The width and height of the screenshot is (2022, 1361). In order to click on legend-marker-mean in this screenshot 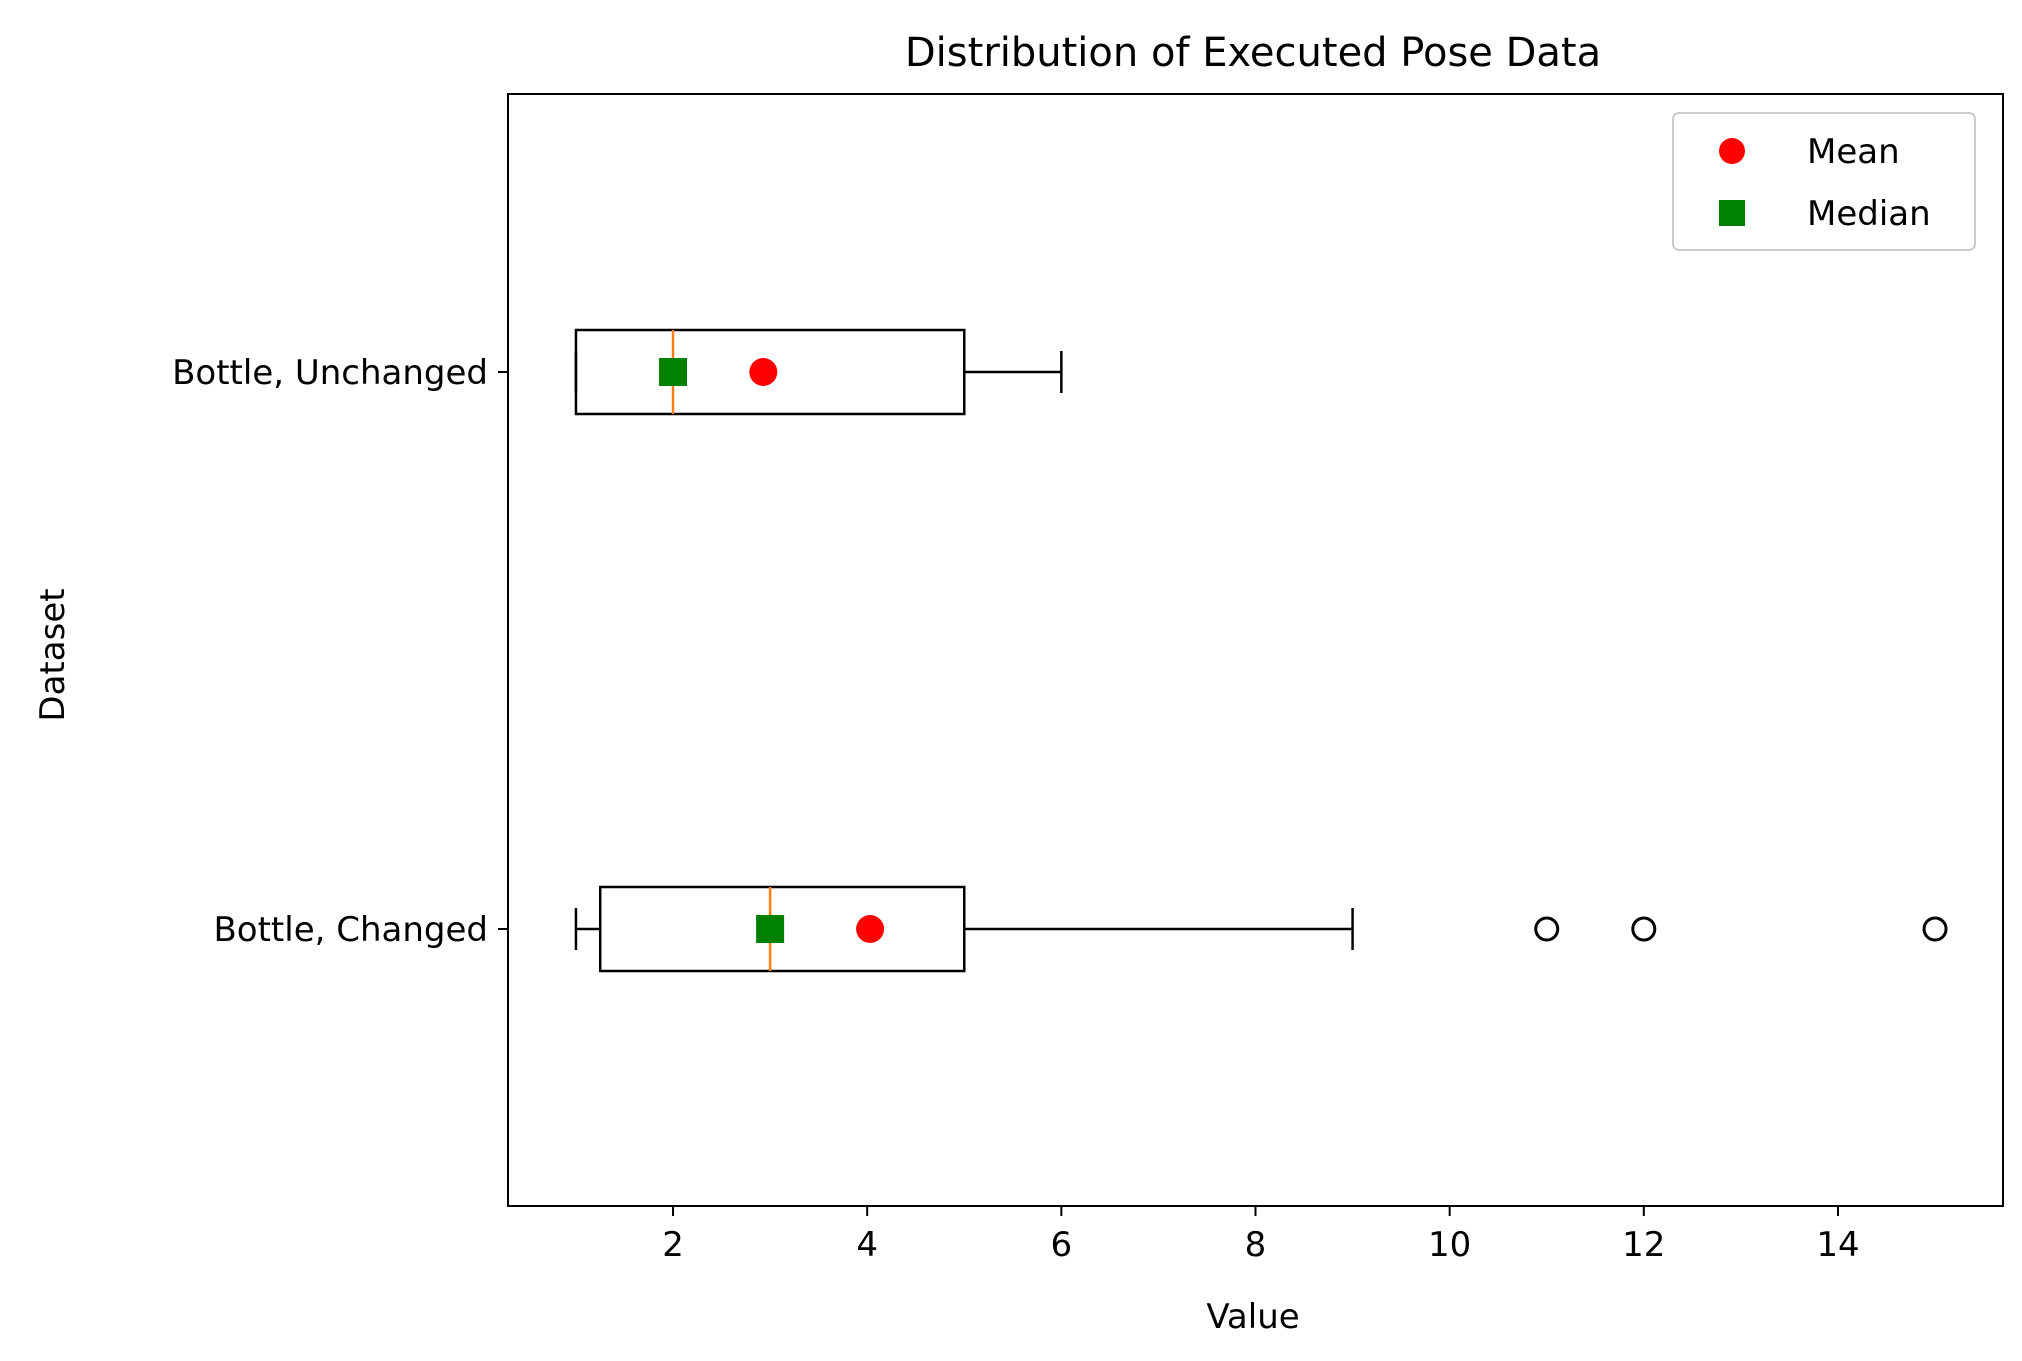, I will do `click(1732, 151)`.